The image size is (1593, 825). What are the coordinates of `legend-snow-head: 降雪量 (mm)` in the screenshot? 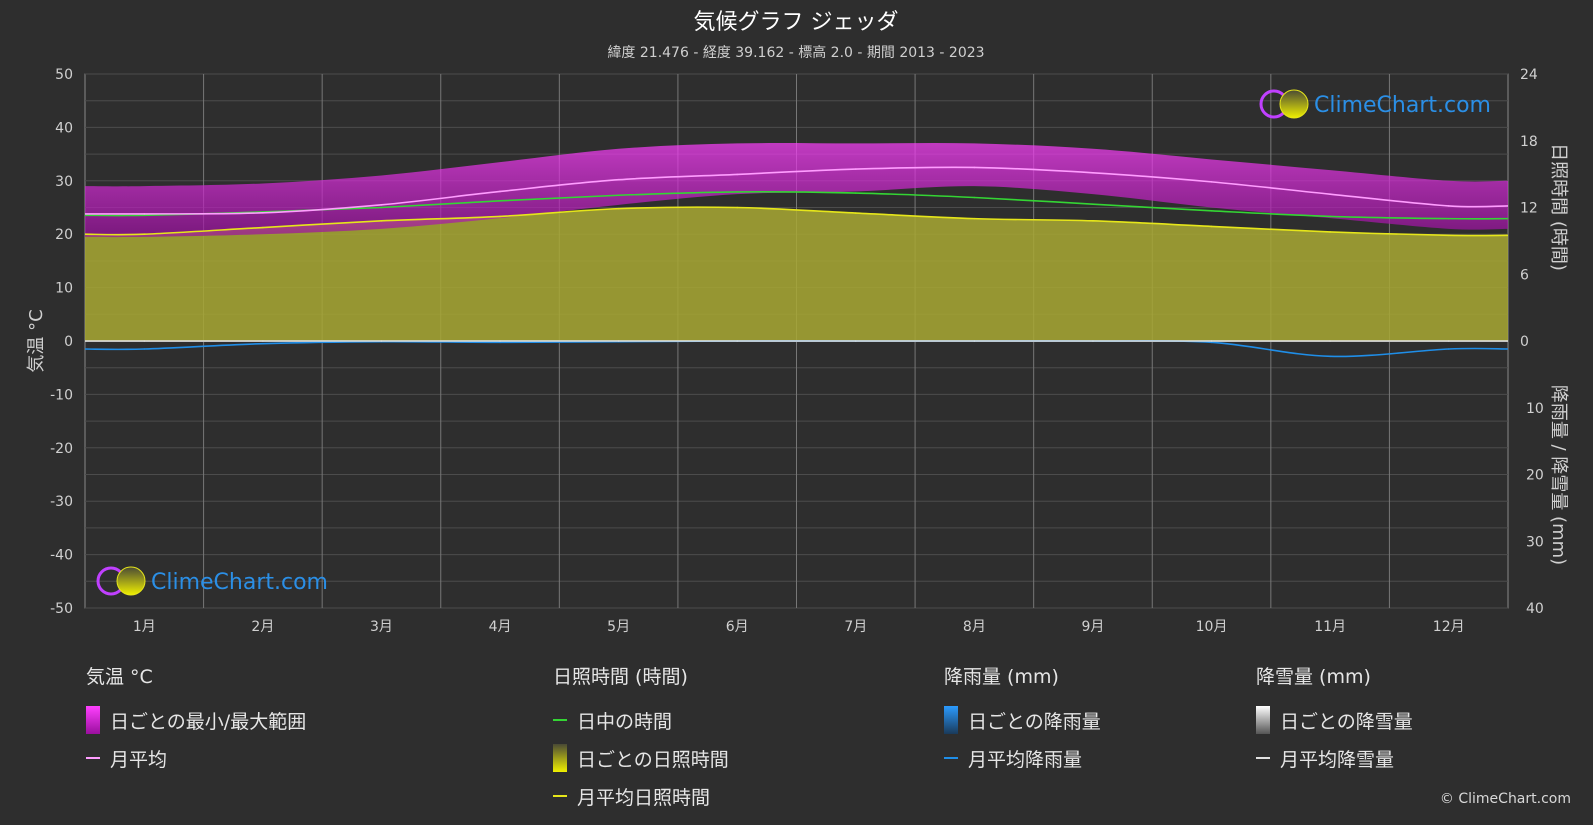 It's located at (1313, 677).